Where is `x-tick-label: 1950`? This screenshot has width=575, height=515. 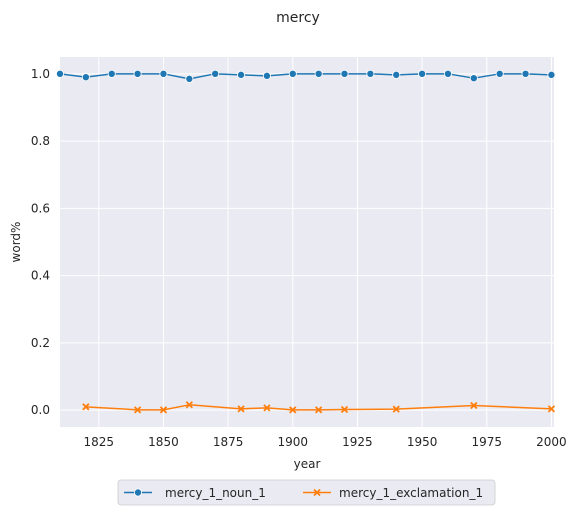 x-tick-label: 1950 is located at coordinates (422, 442).